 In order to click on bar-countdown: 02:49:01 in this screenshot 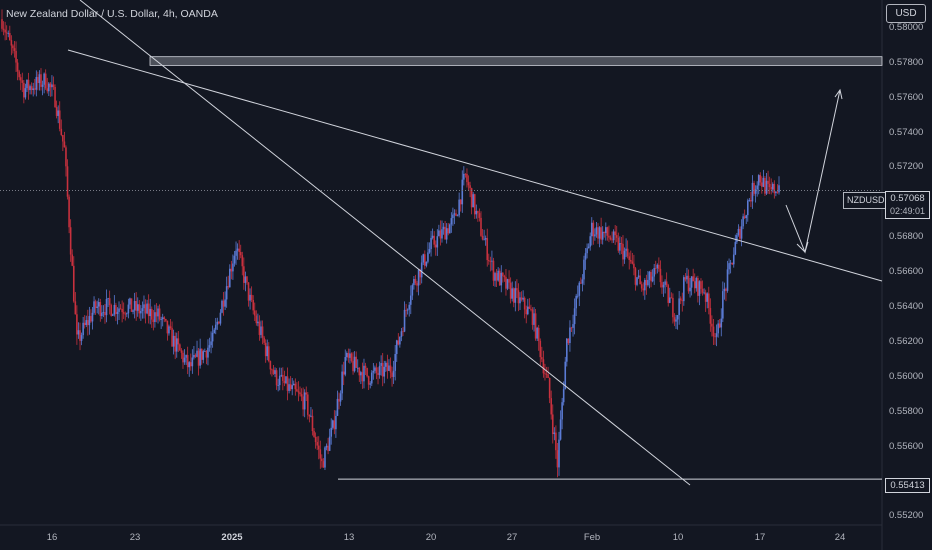, I will do `click(907, 211)`.